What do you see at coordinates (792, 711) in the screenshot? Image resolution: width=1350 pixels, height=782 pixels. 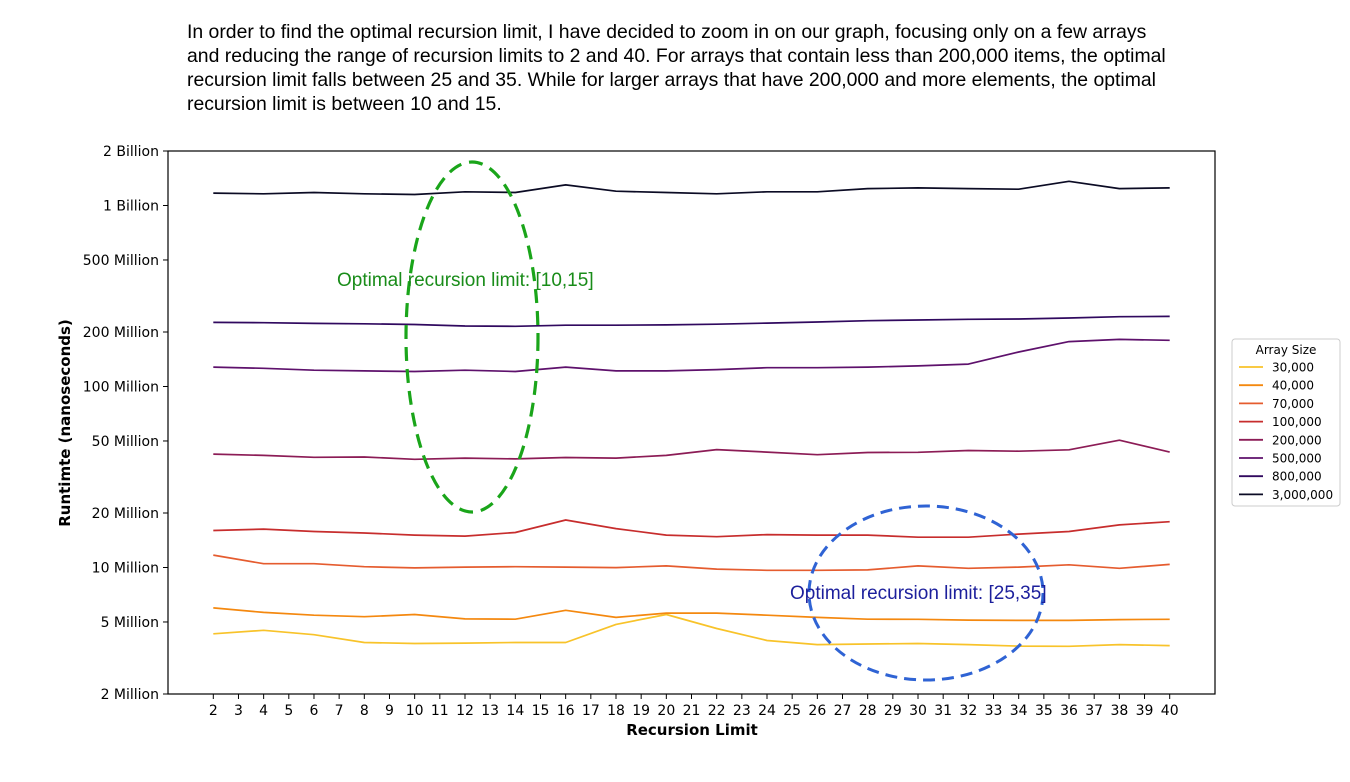 I see `x-tick-label: 25` at bounding box center [792, 711].